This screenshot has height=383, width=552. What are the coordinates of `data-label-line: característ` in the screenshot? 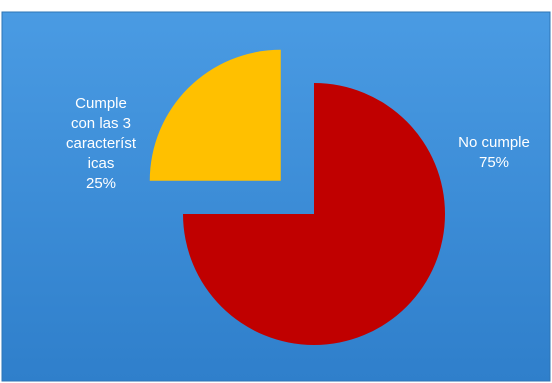 It's located at (101, 143).